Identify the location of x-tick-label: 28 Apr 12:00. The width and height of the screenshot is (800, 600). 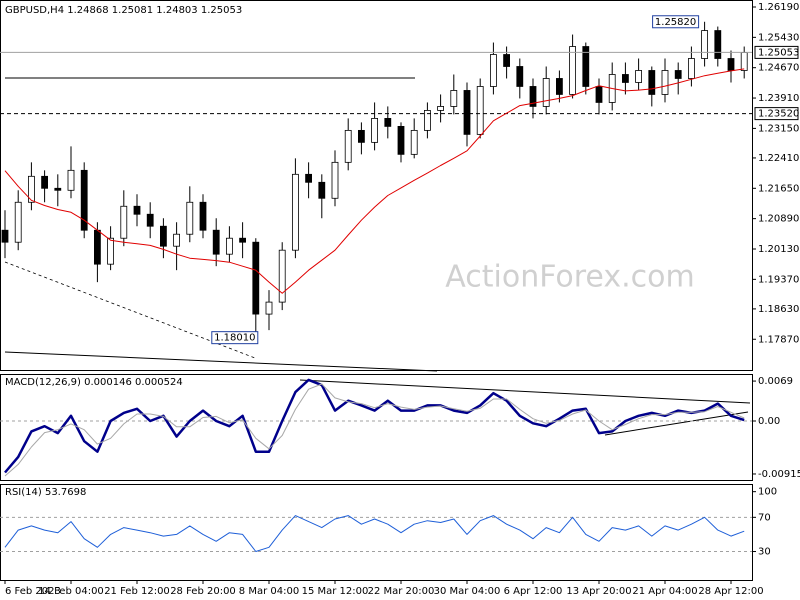
(730, 591).